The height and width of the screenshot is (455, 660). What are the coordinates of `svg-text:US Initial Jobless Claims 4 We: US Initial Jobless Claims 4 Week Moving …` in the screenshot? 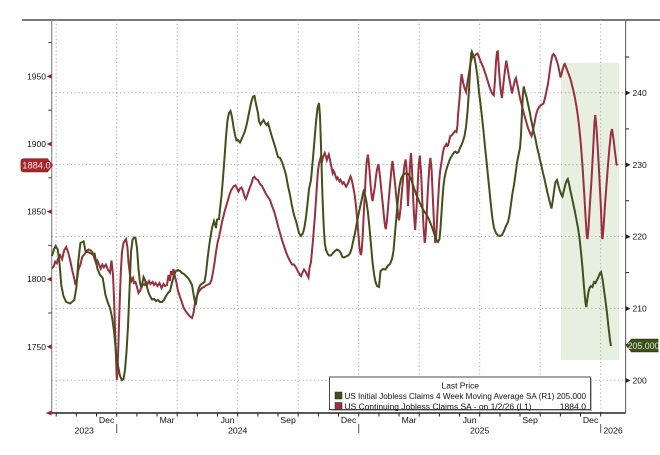 It's located at (466, 396).